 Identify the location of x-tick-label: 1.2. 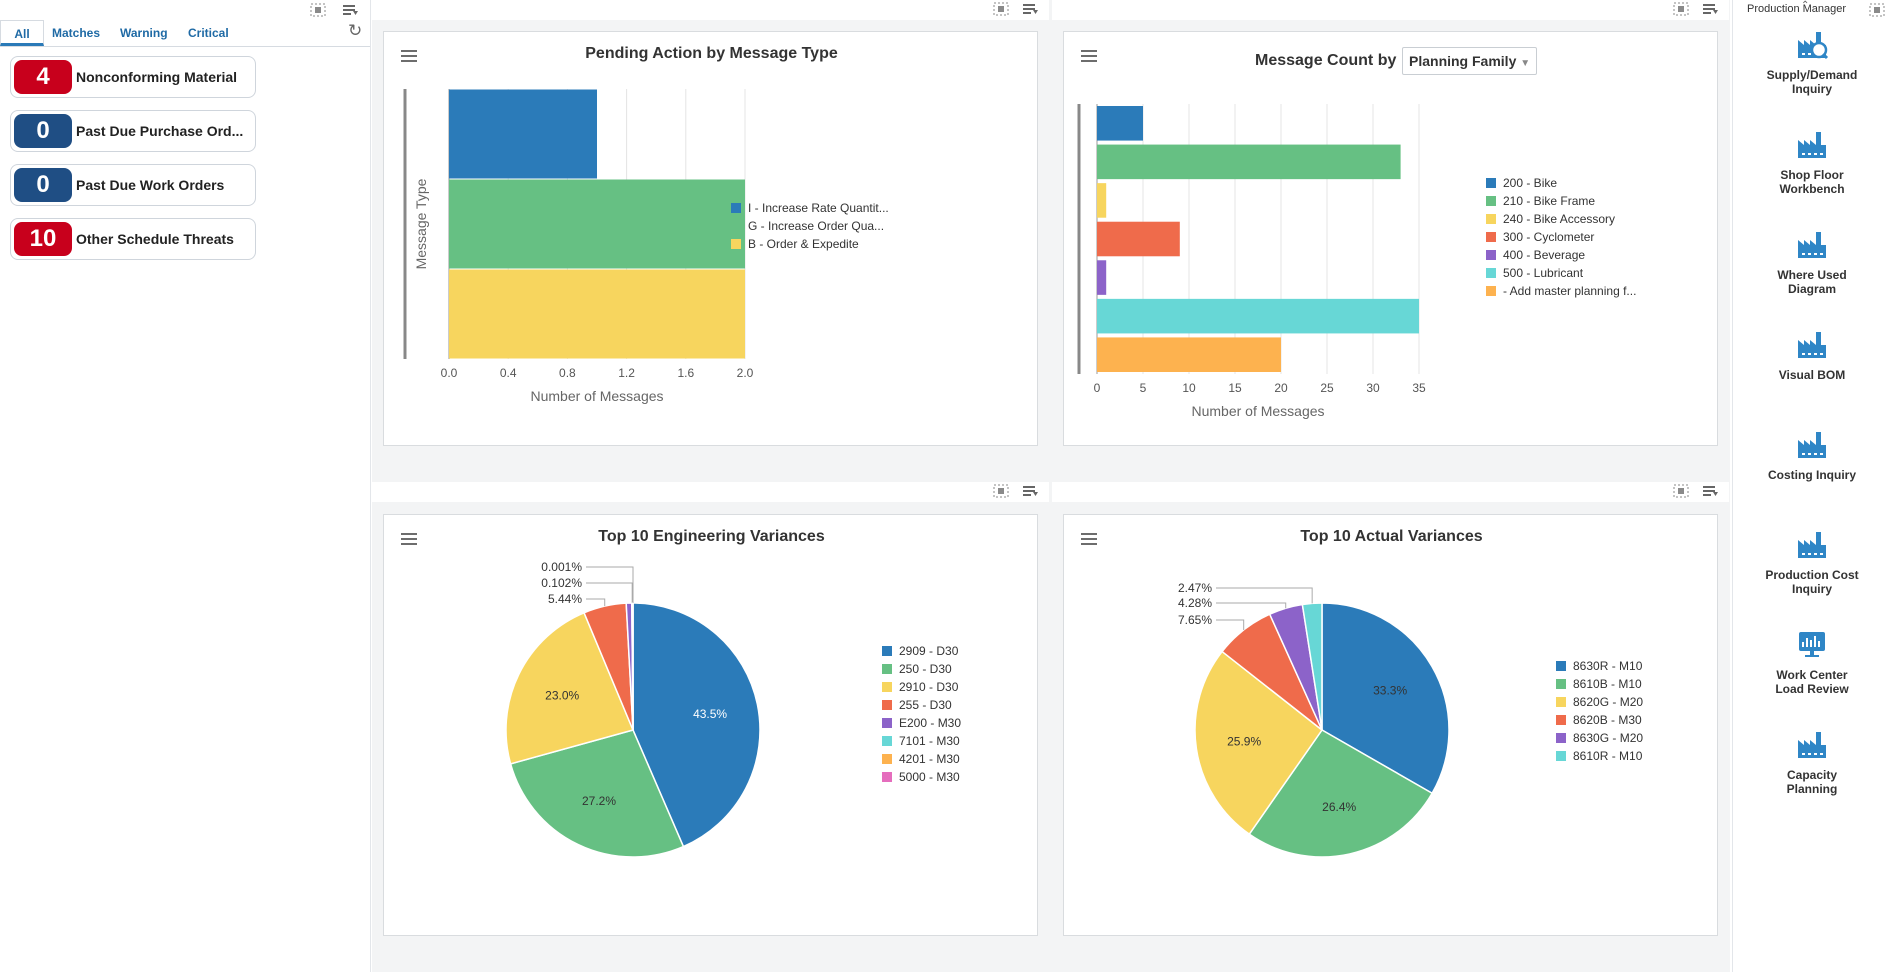
(626, 373).